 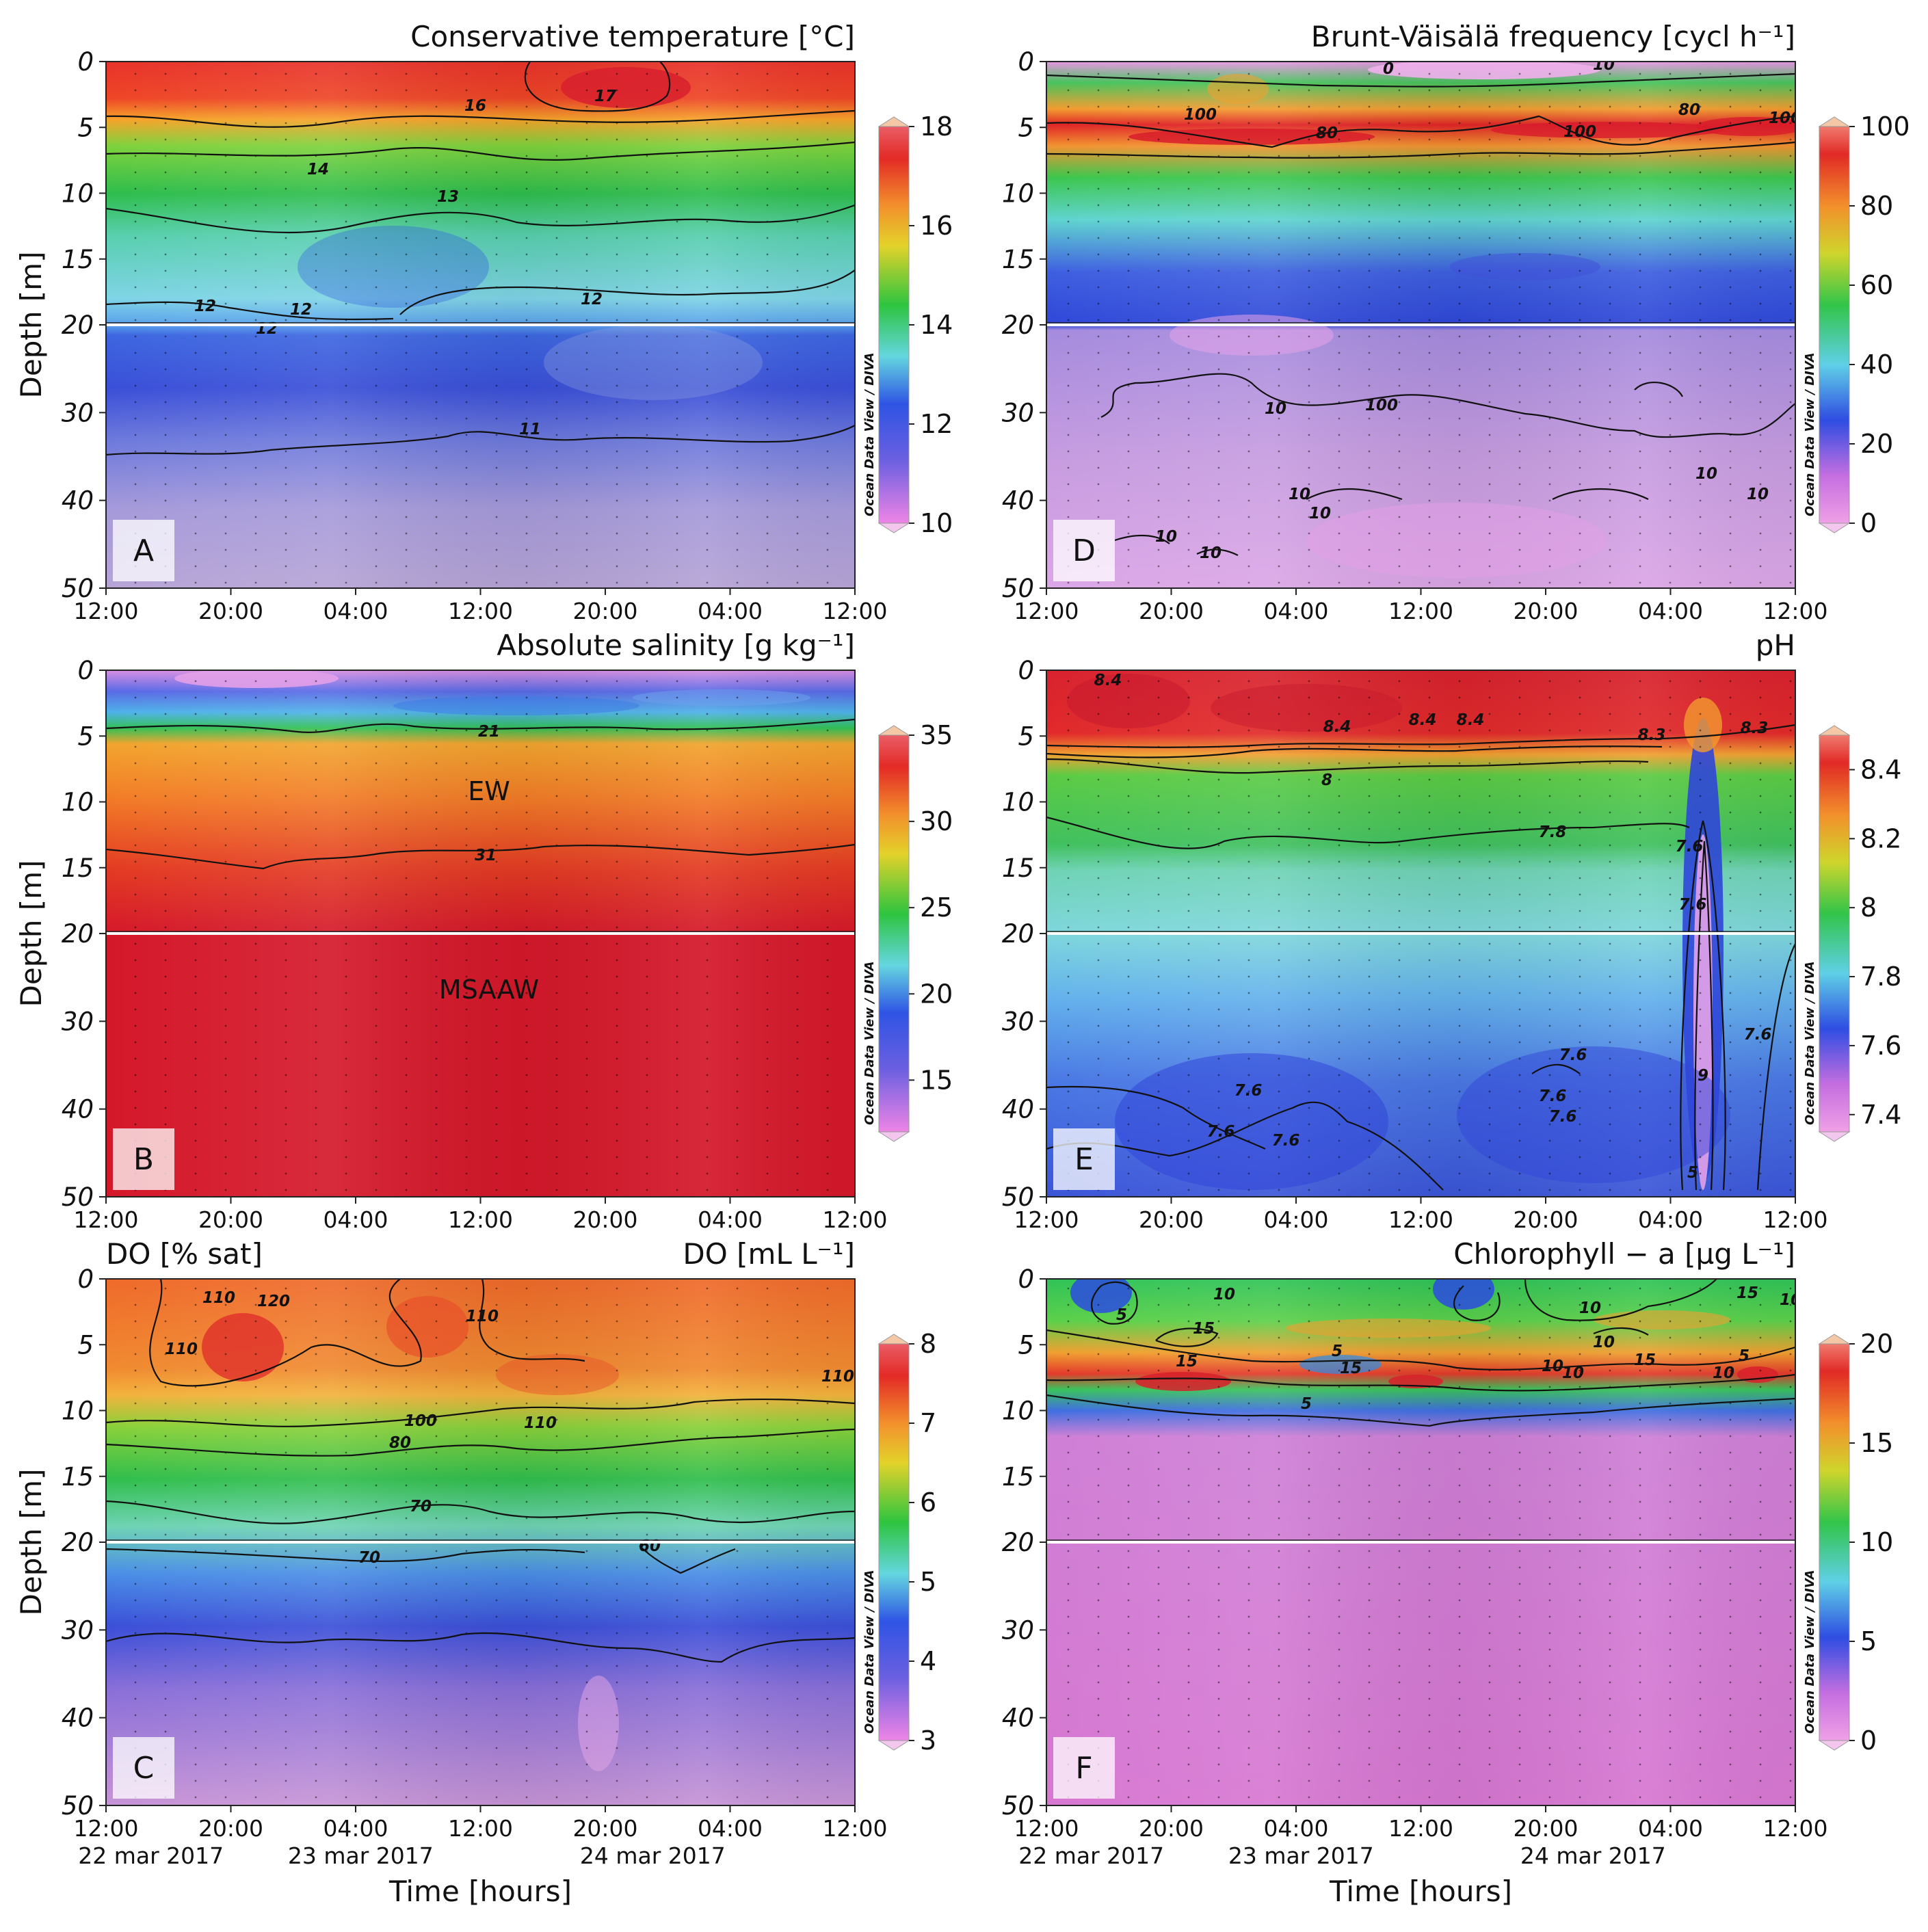 What do you see at coordinates (1692, 1173) in the screenshot?
I see `contour-label: 5` at bounding box center [1692, 1173].